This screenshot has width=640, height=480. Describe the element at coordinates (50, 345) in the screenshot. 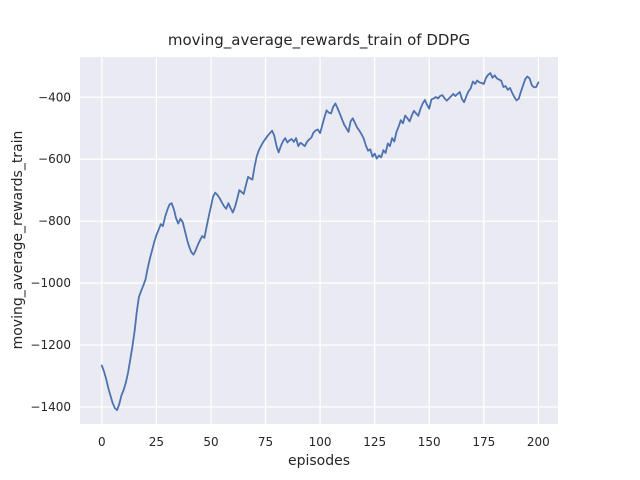

I see `y-tick-label: −1200` at that location.